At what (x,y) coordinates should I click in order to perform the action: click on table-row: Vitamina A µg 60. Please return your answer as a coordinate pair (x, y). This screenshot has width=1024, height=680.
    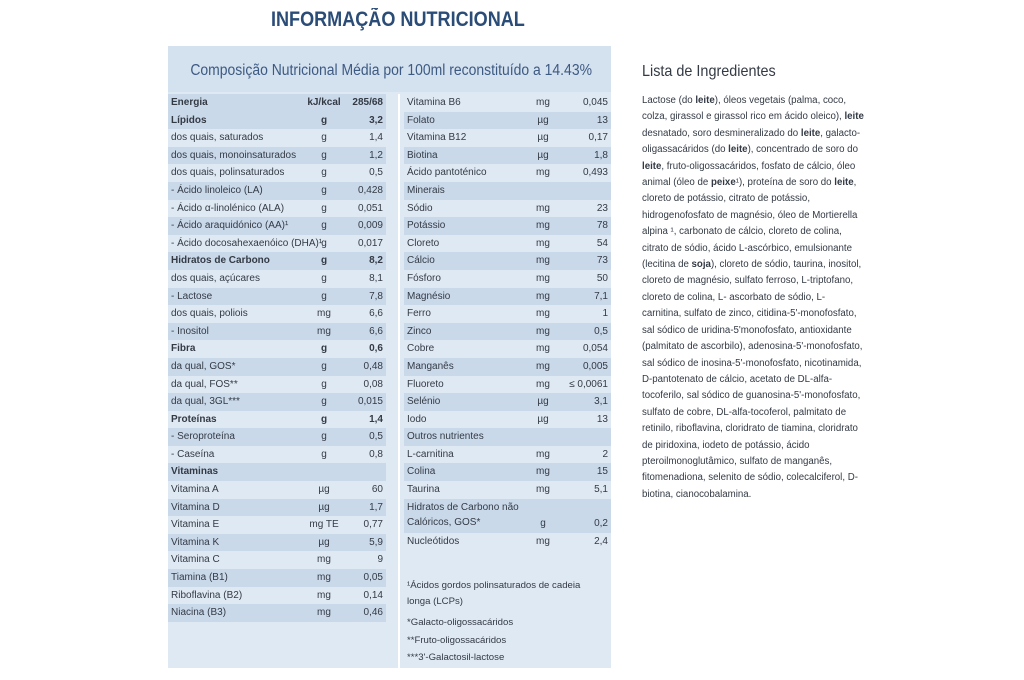
    Looking at the image, I should click on (277, 490).